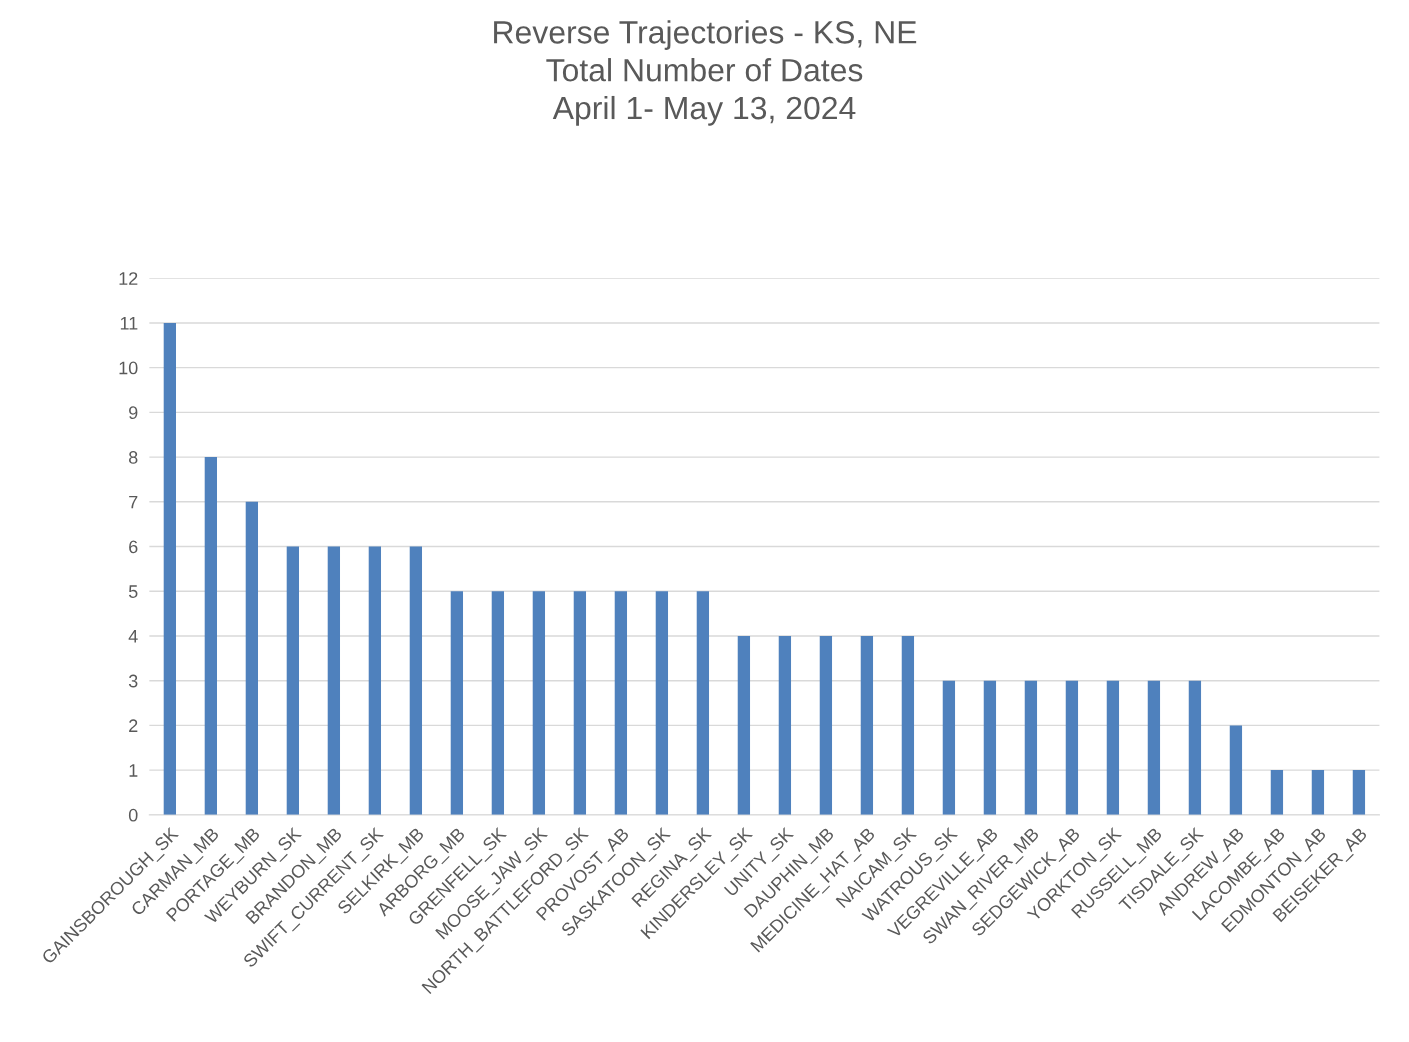 This screenshot has height=1042, width=1409. What do you see at coordinates (128, 368) in the screenshot?
I see `y-tick-label: 10` at bounding box center [128, 368].